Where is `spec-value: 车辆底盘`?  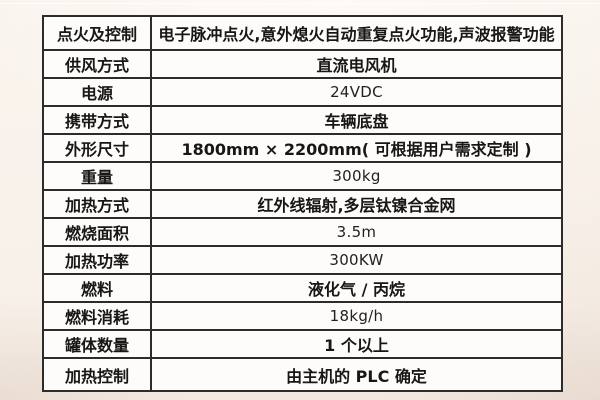 spec-value: 车辆底盘 is located at coordinates (356, 120).